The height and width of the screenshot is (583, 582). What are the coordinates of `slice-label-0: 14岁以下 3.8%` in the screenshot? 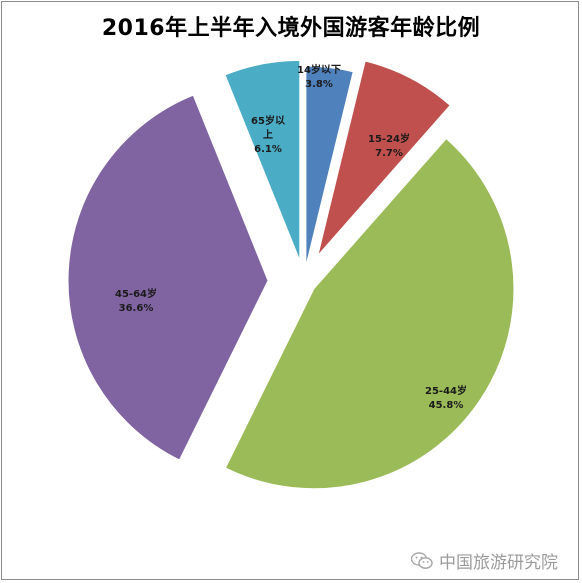 It's located at (319, 78).